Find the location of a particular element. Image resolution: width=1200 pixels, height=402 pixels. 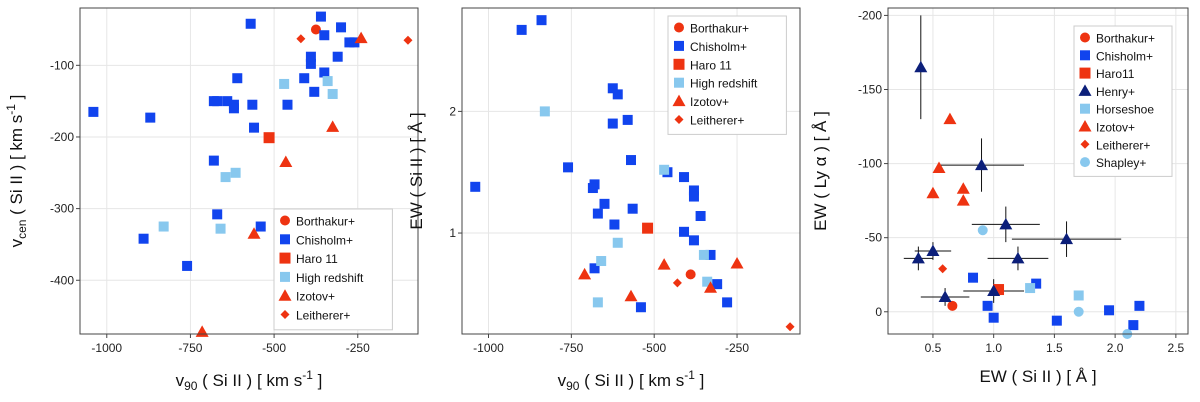

legend-label: Horseshoe is located at coordinates (1125, 110).